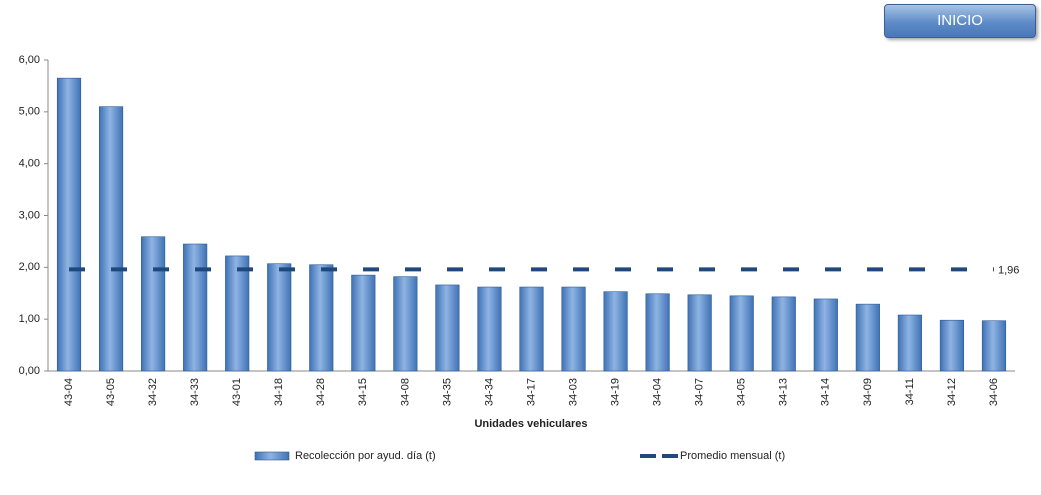  What do you see at coordinates (994, 392) in the screenshot?
I see `x-tick-label: 34-06` at bounding box center [994, 392].